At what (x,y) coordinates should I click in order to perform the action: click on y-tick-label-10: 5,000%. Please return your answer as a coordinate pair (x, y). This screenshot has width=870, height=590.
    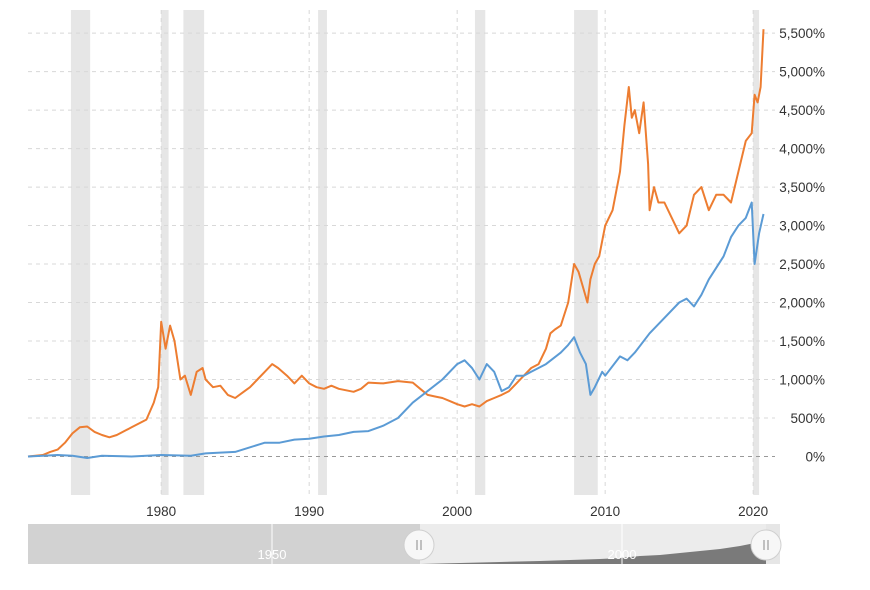
    Looking at the image, I should click on (802, 72).